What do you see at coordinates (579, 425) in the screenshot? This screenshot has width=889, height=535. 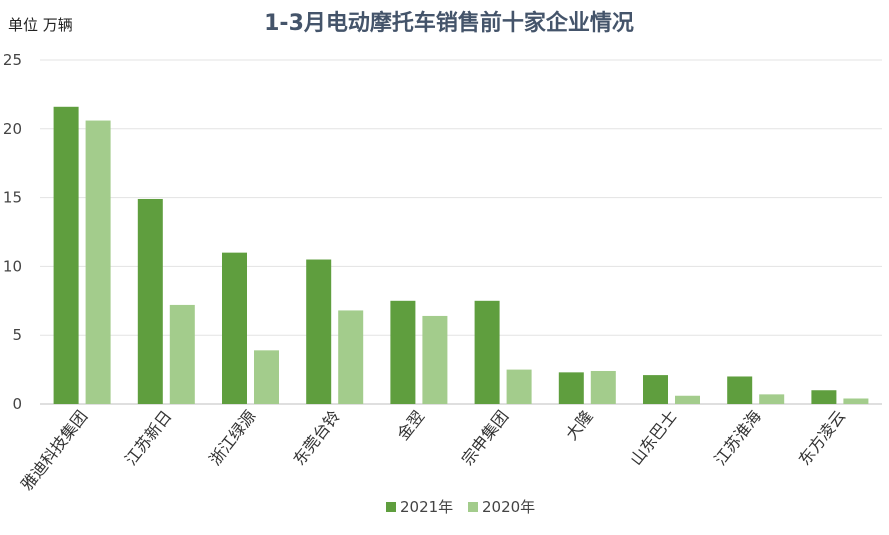 I see `x-category-label: 大隆` at bounding box center [579, 425].